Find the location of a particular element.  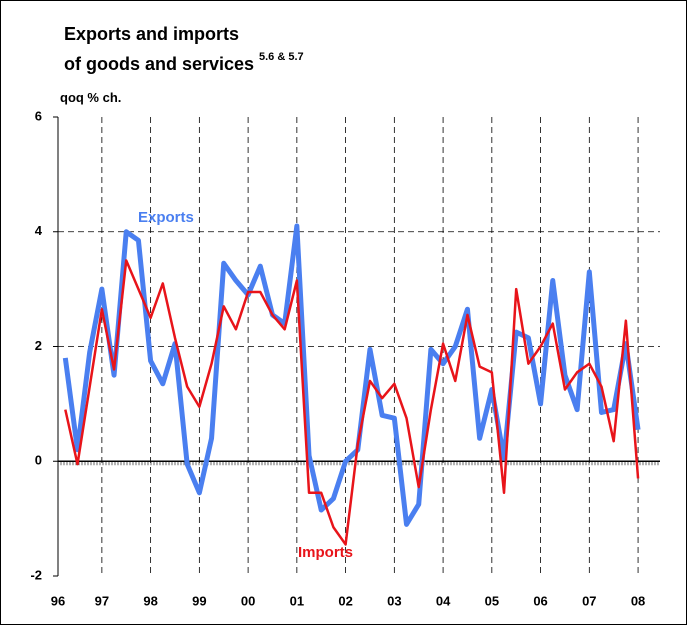

x-tick-label: 06 is located at coordinates (540, 600).